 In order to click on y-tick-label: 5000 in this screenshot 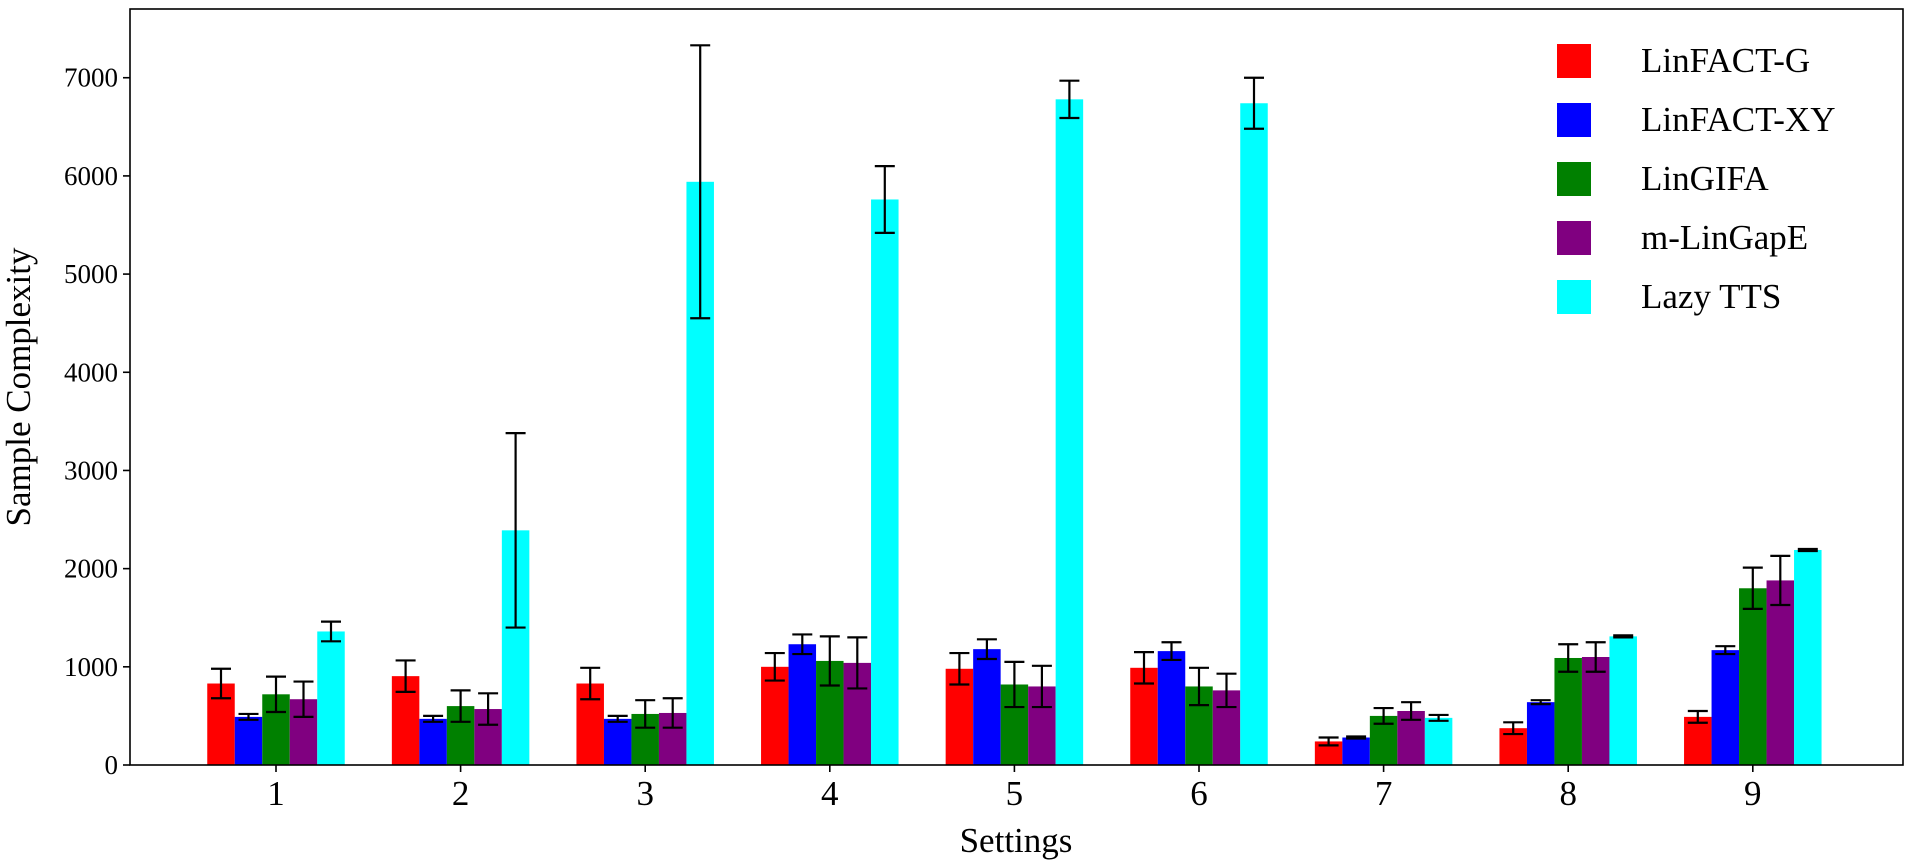, I will do `click(91, 274)`.